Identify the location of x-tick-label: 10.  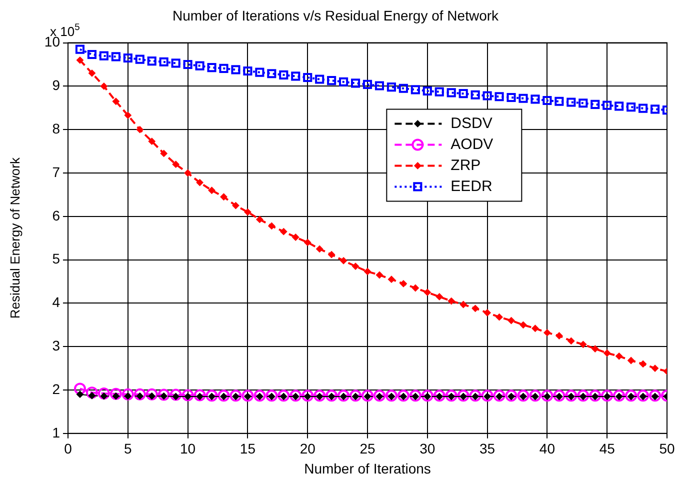
(188, 448).